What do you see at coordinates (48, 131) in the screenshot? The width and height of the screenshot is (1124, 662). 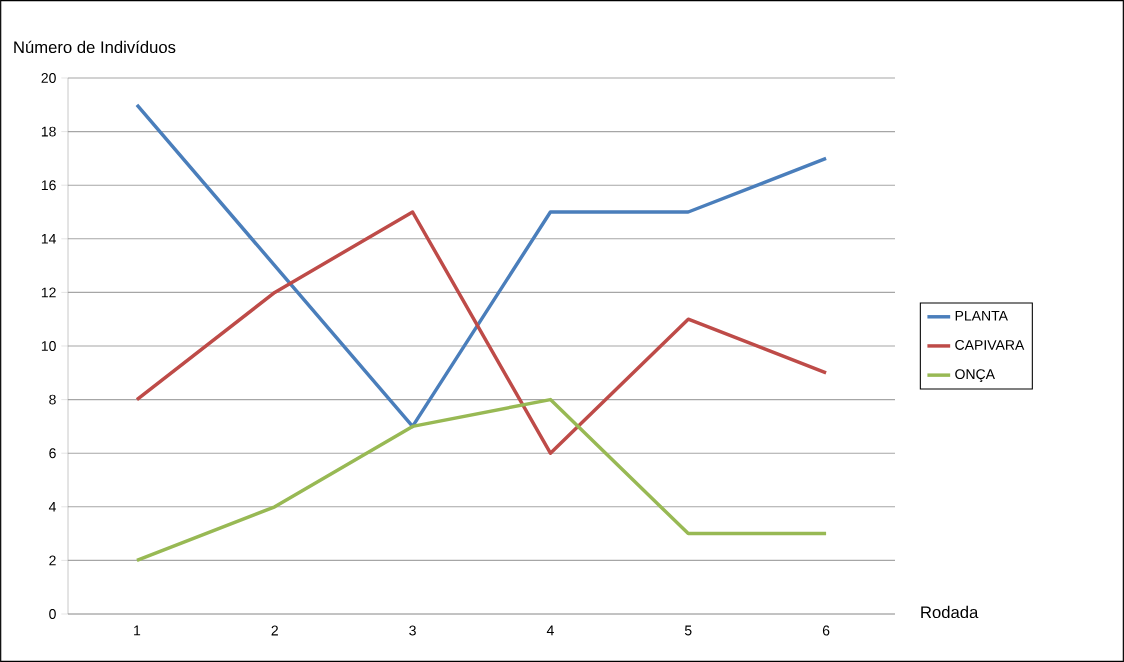 I see `y-tick-label: 18` at bounding box center [48, 131].